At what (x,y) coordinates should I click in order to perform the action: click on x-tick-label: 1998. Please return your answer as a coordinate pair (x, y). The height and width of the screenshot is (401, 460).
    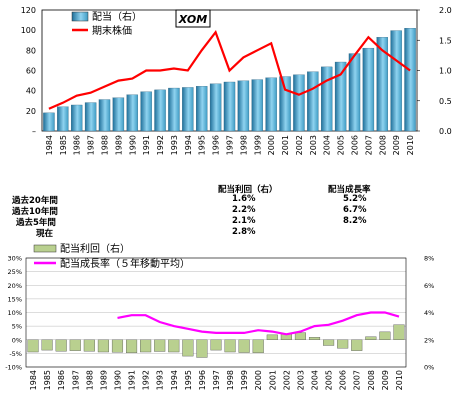
    Looking at the image, I should click on (243, 145).